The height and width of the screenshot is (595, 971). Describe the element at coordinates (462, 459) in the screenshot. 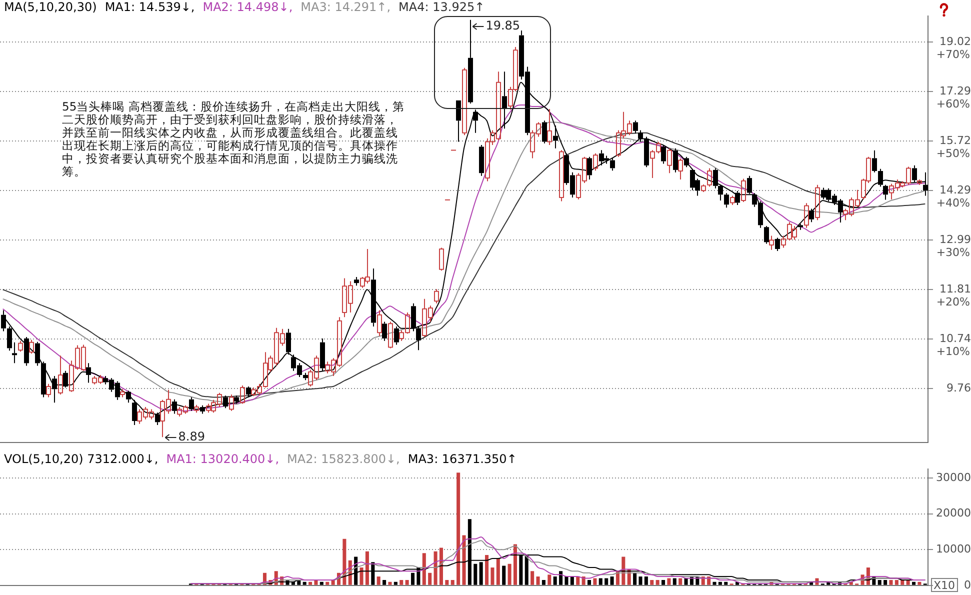

I see `text: MA3: 16371.350↑` at that location.